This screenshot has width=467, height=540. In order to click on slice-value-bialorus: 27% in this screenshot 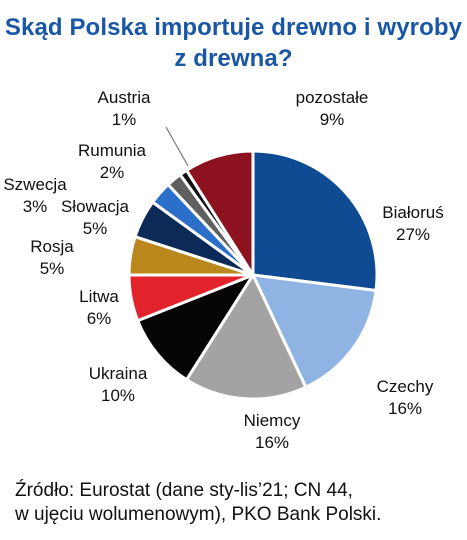, I will do `click(413, 234)`.